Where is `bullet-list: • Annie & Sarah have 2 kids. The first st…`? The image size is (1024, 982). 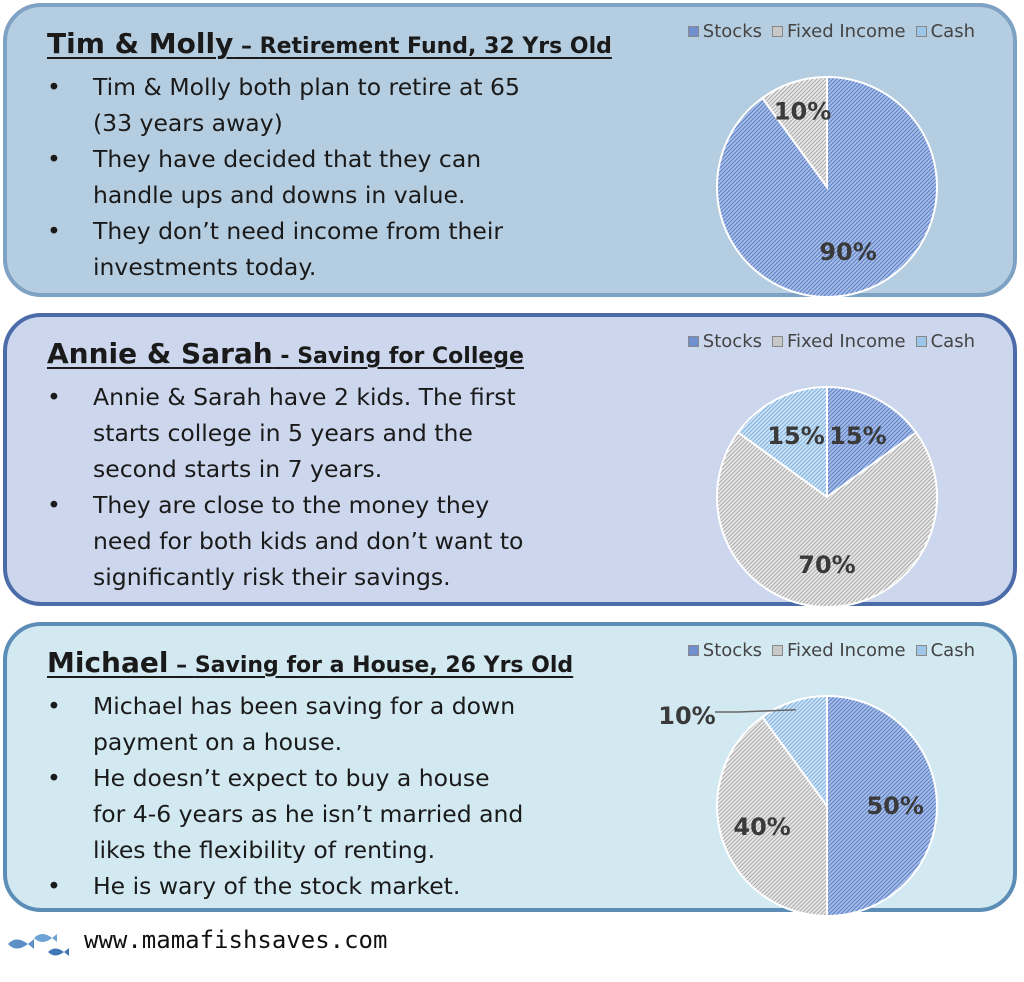 bullet-list: • Annie & Sarah have 2 kids. The first st… is located at coordinates (287, 487).